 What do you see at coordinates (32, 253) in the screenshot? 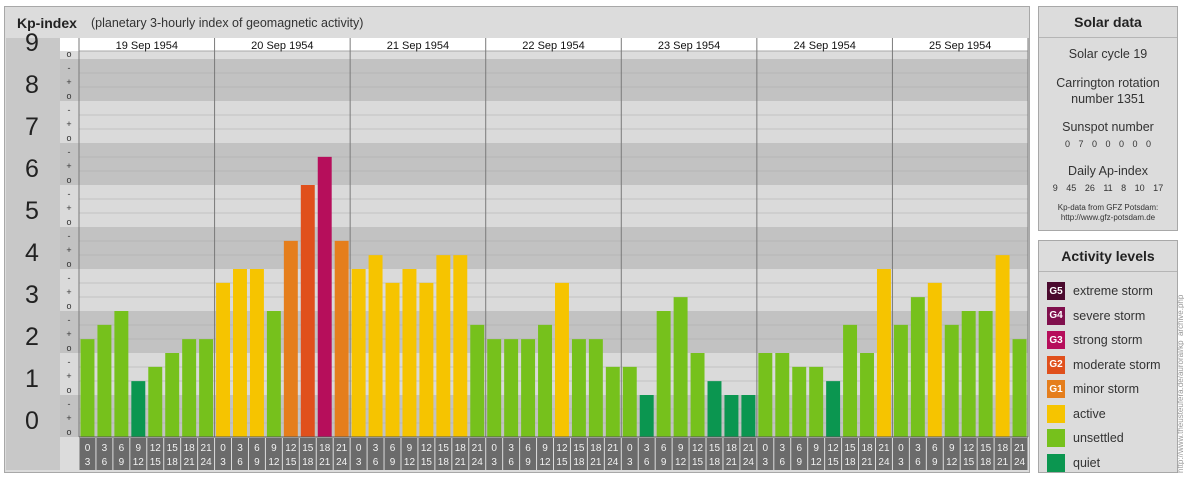
I see `y-major-tick-label: 4` at bounding box center [32, 253].